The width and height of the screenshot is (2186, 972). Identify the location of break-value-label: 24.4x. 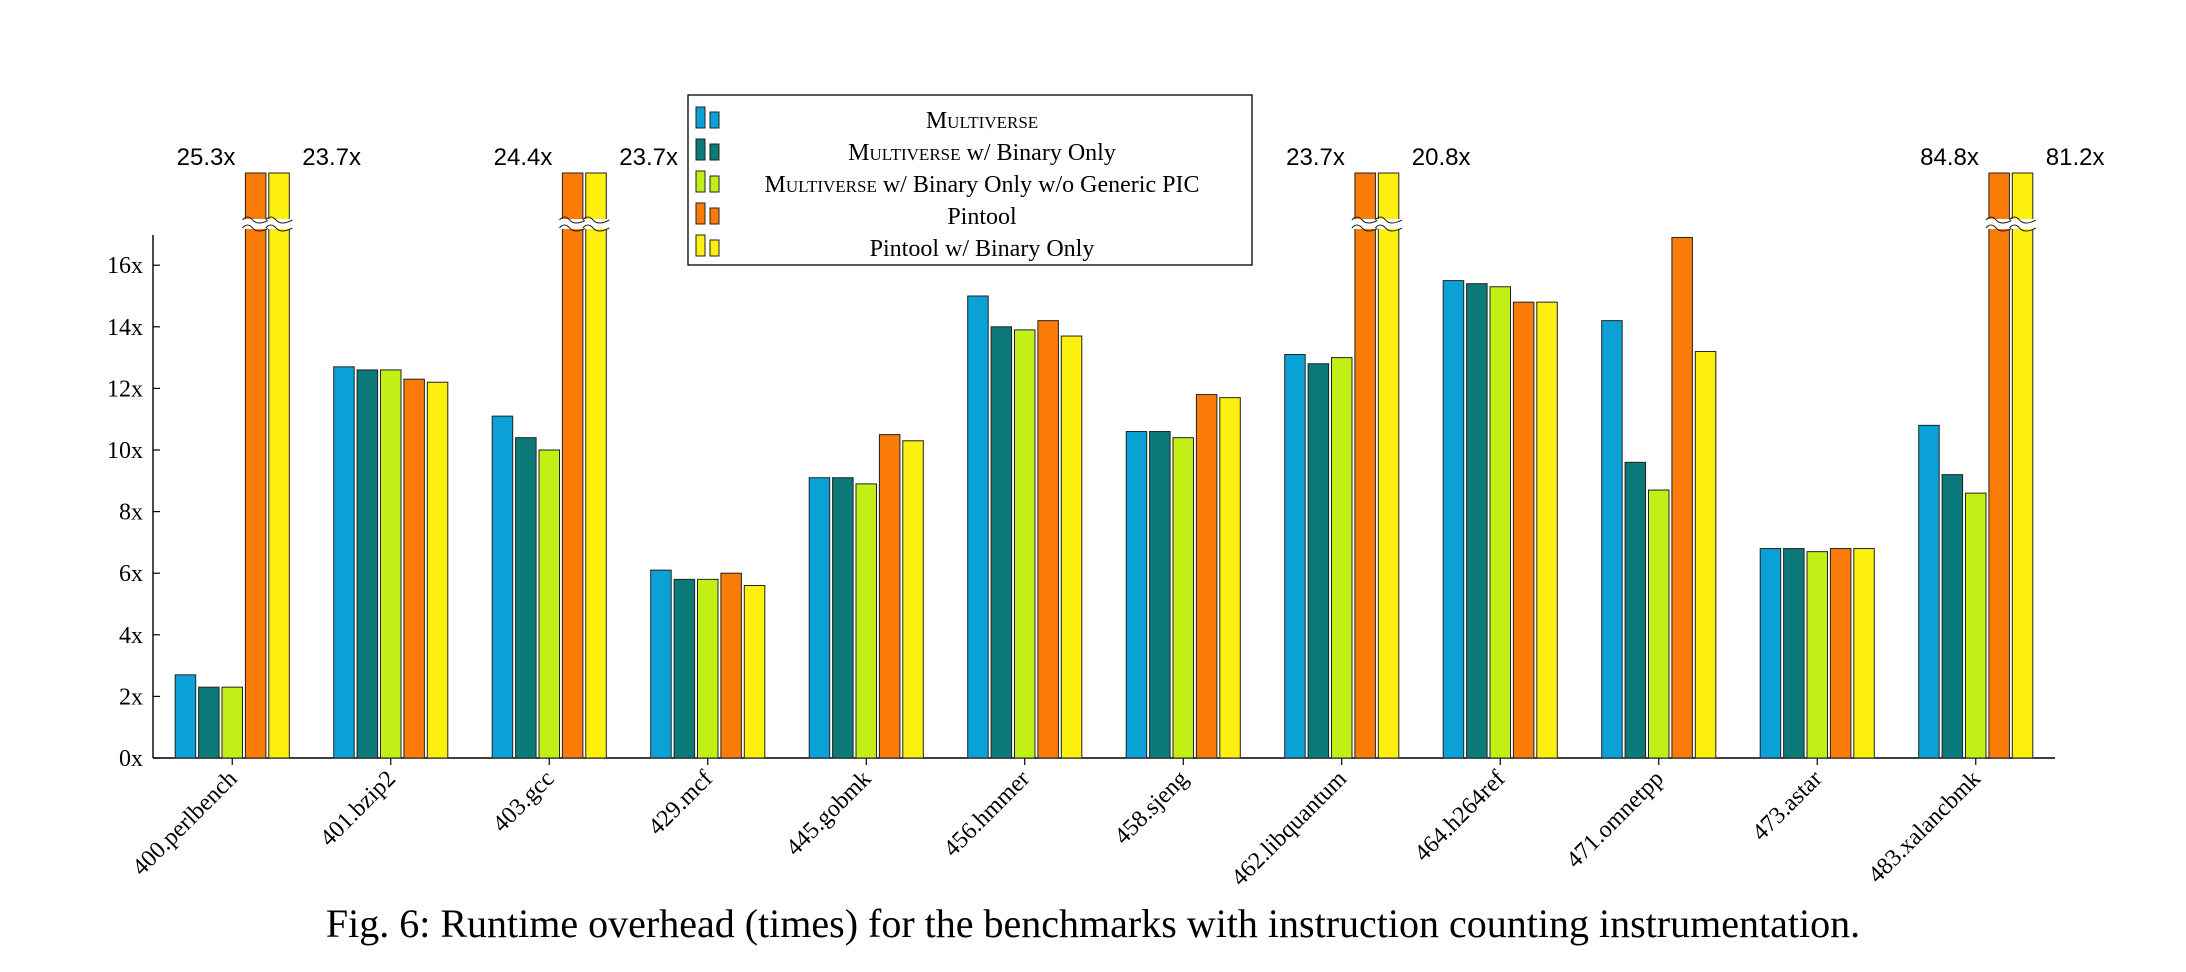
(523, 157).